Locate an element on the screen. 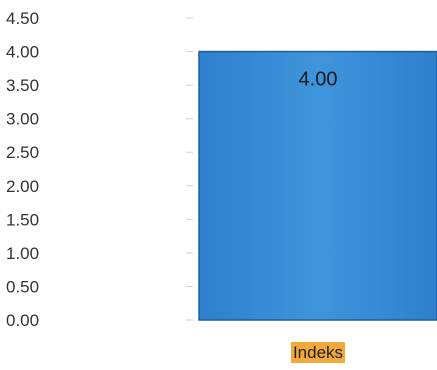 This screenshot has height=370, width=437. x-axis: Indeks is located at coordinates (318, 352).